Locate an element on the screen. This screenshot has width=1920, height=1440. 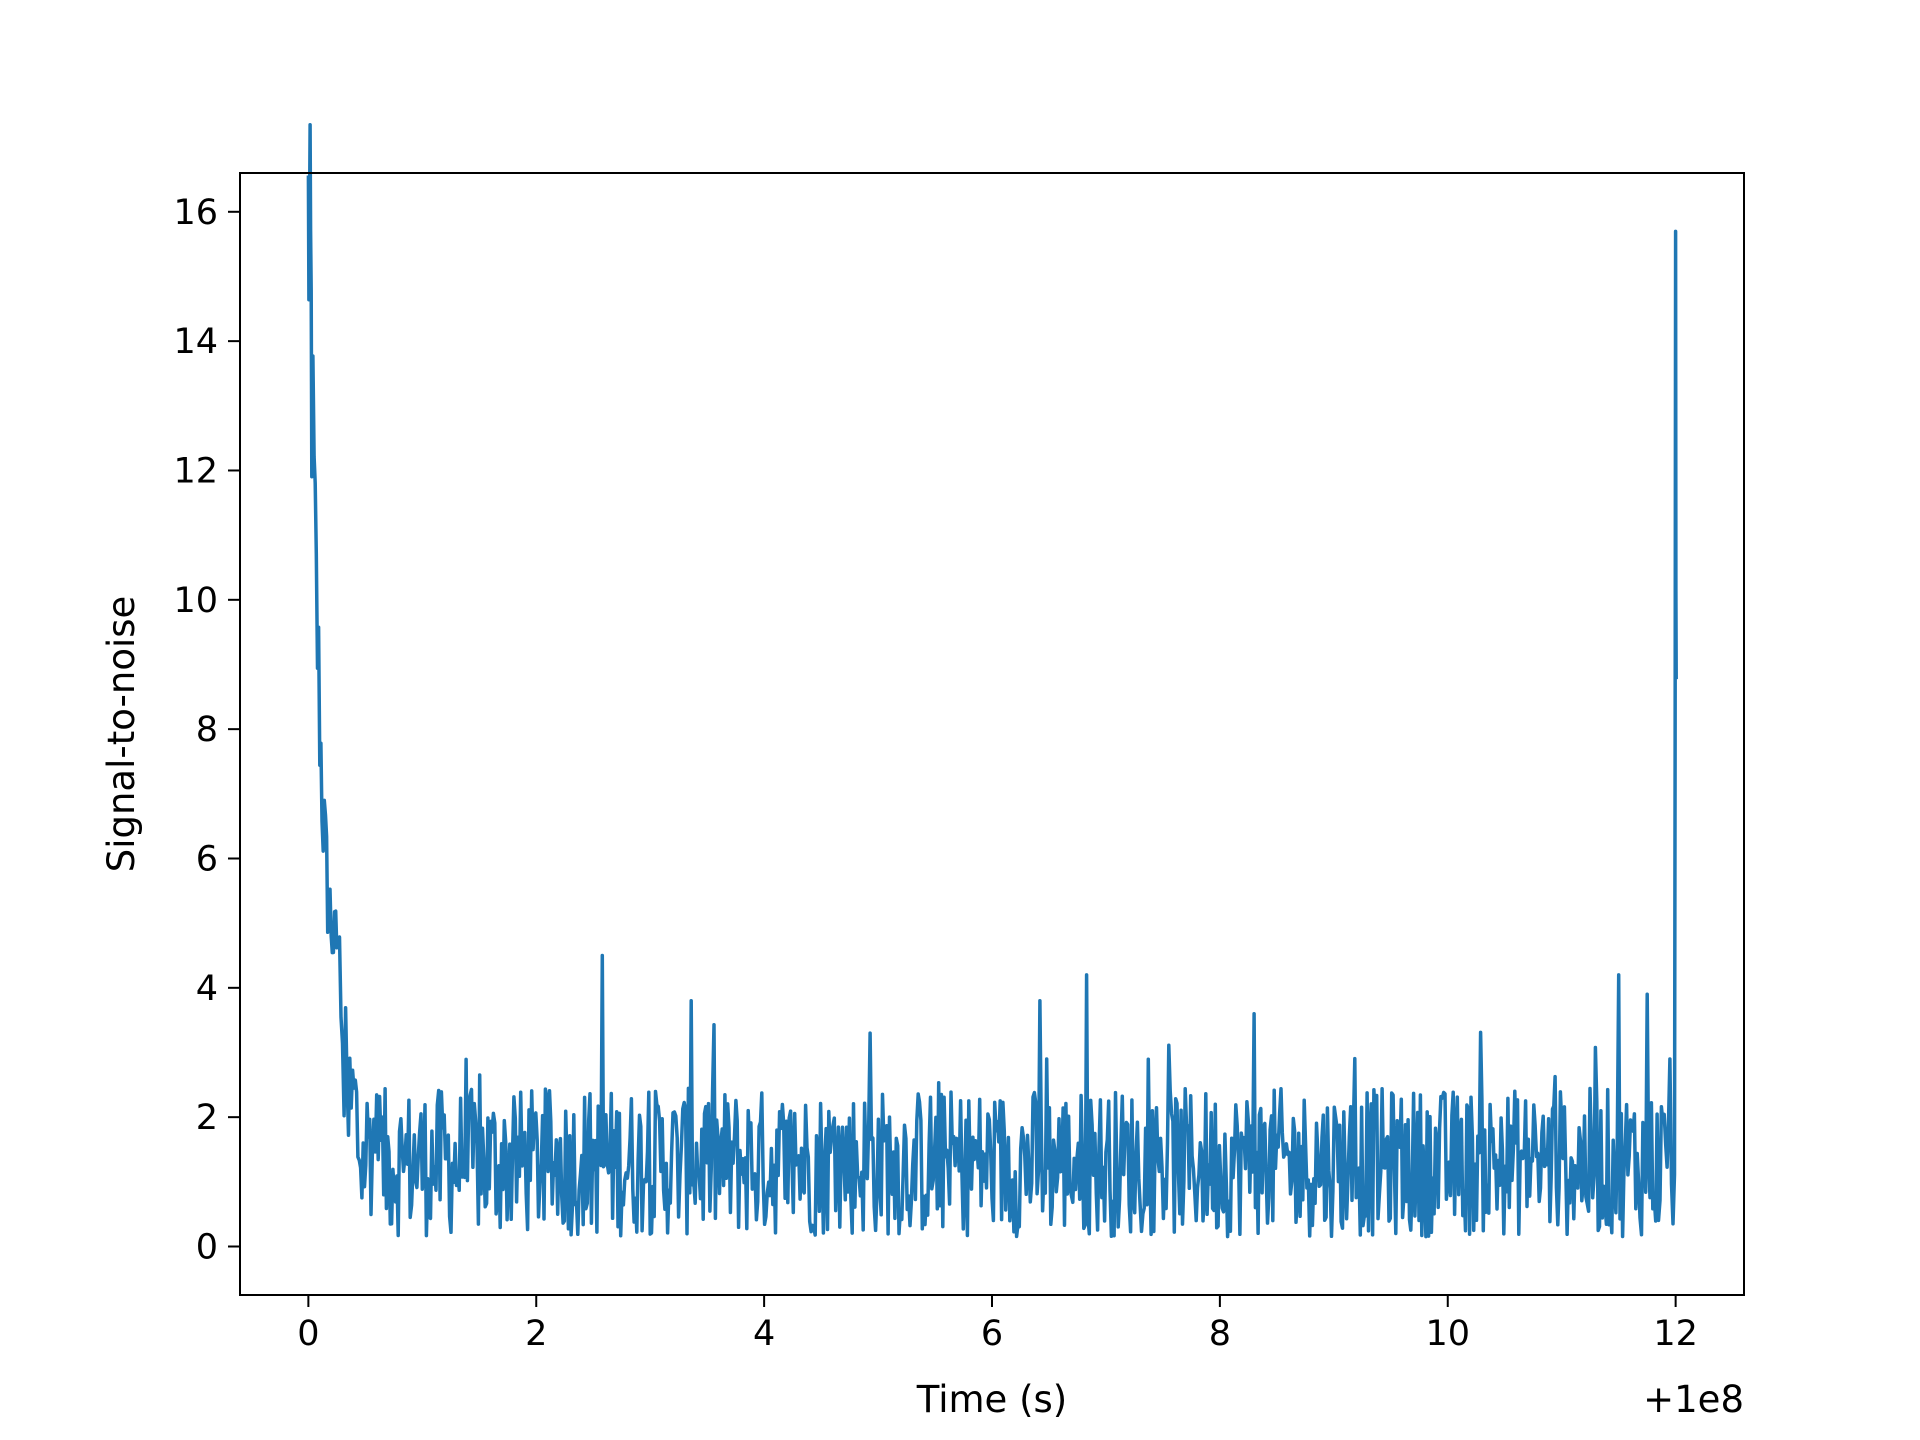
x-tick-label: 2 is located at coordinates (536, 1334).